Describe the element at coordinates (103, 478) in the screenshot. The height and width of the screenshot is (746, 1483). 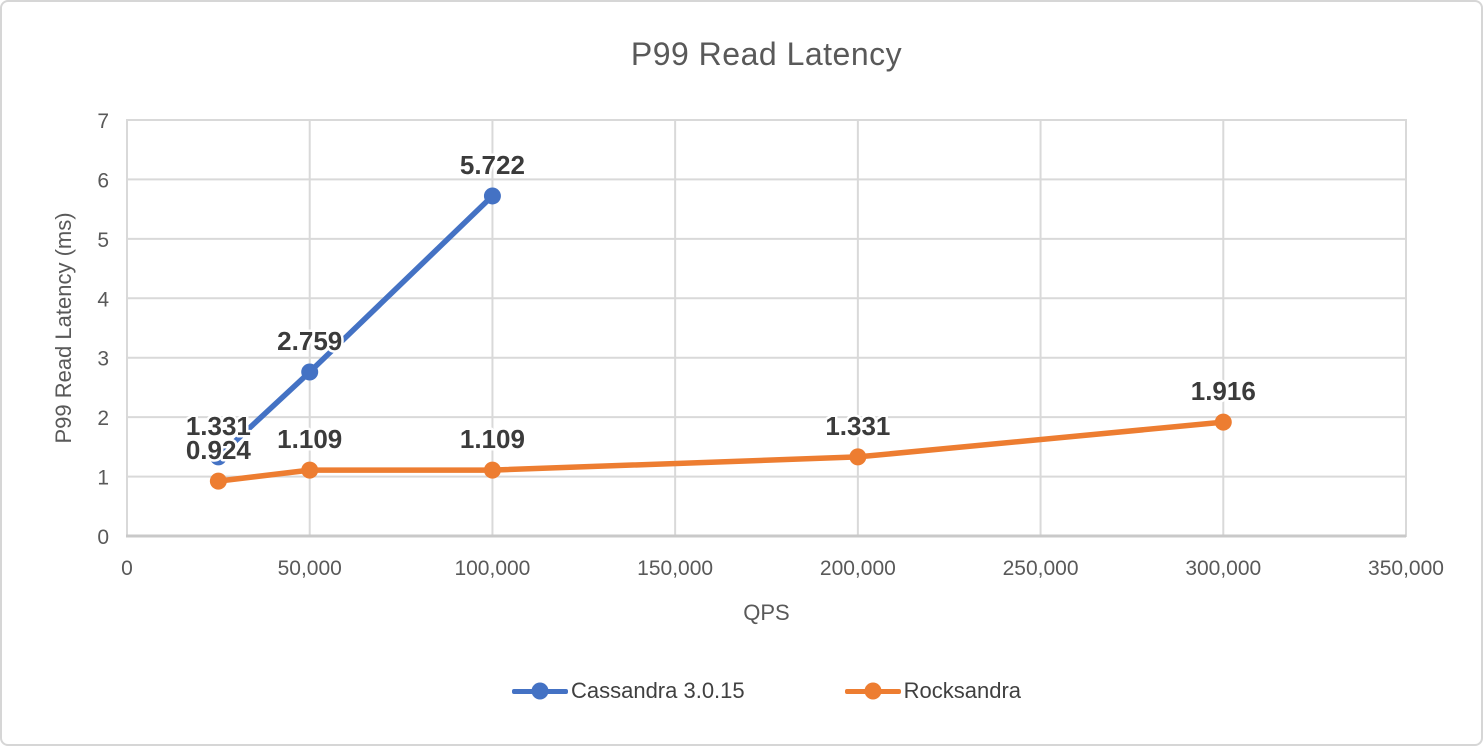
I see `y-tick-label: 1` at that location.